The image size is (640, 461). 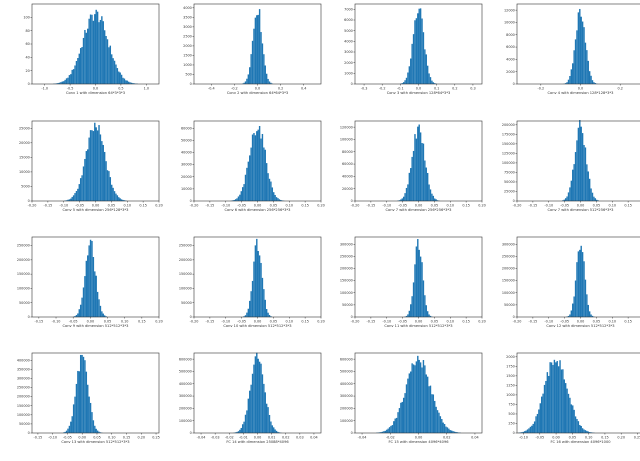 I want to click on y-tick-label: 1000, so click(x=187, y=65).